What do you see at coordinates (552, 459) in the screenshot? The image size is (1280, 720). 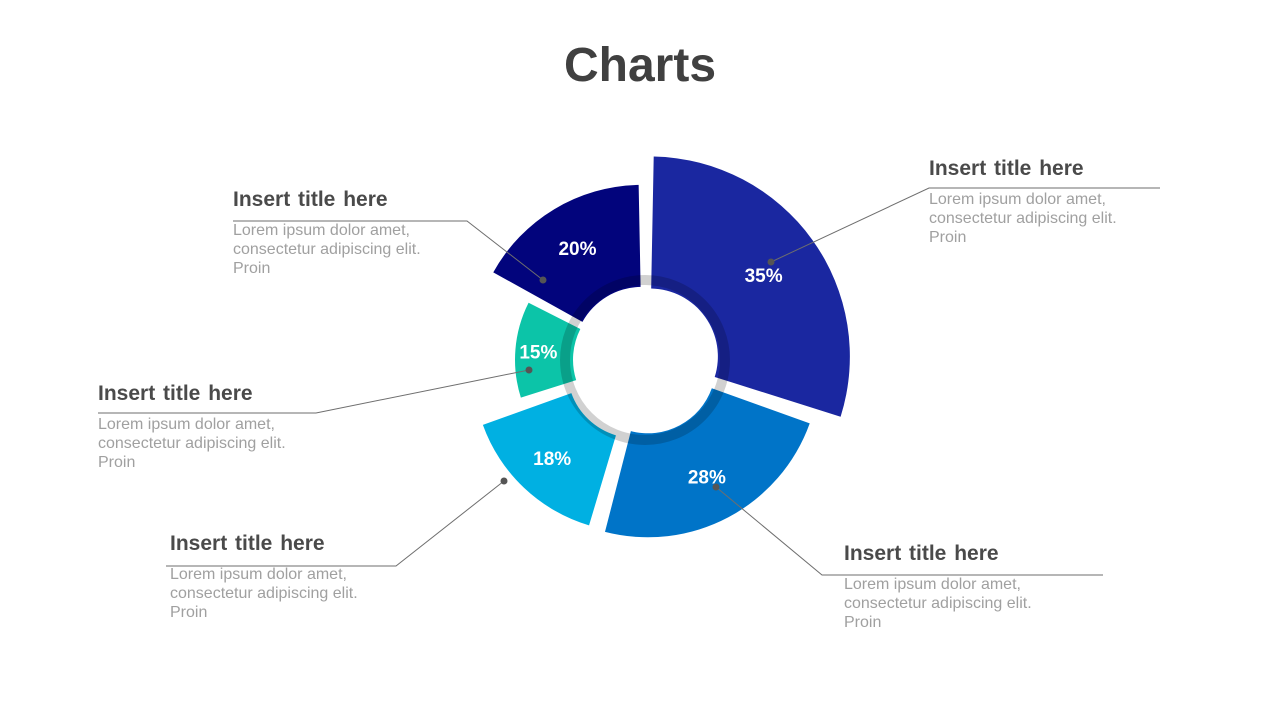 I see `slice-label: 18%` at bounding box center [552, 459].